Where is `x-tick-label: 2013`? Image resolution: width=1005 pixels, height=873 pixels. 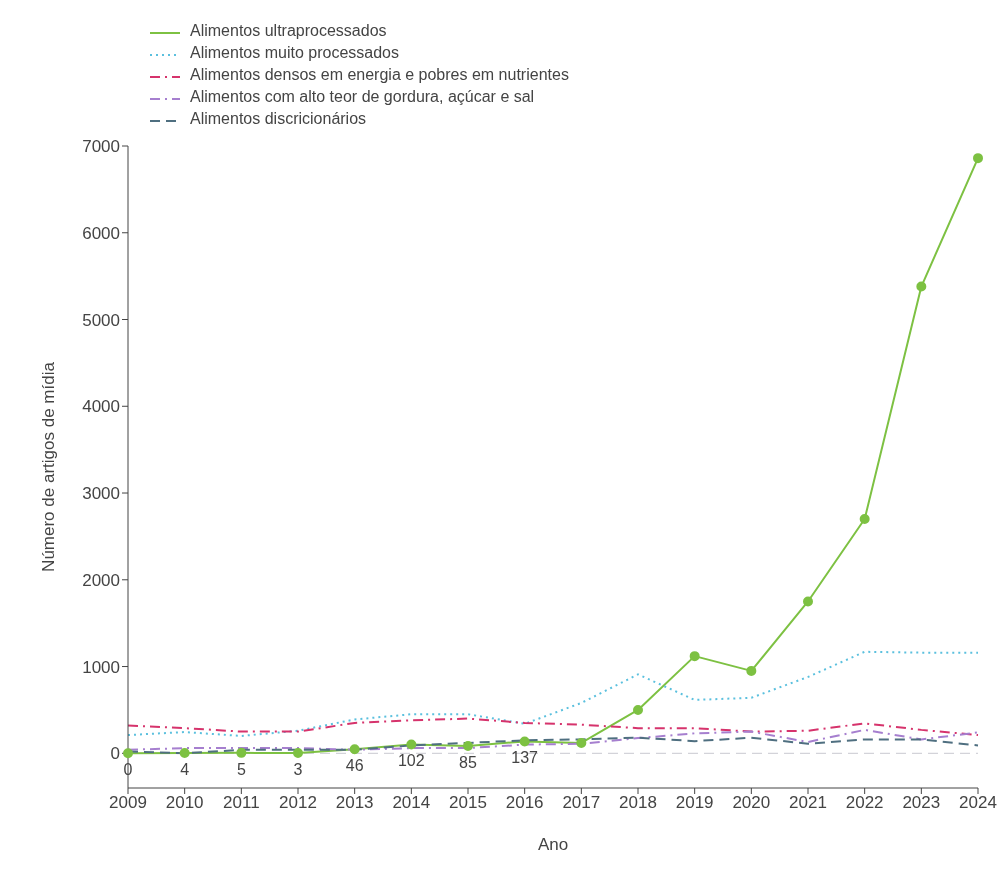 x-tick-label: 2013 is located at coordinates (354, 803).